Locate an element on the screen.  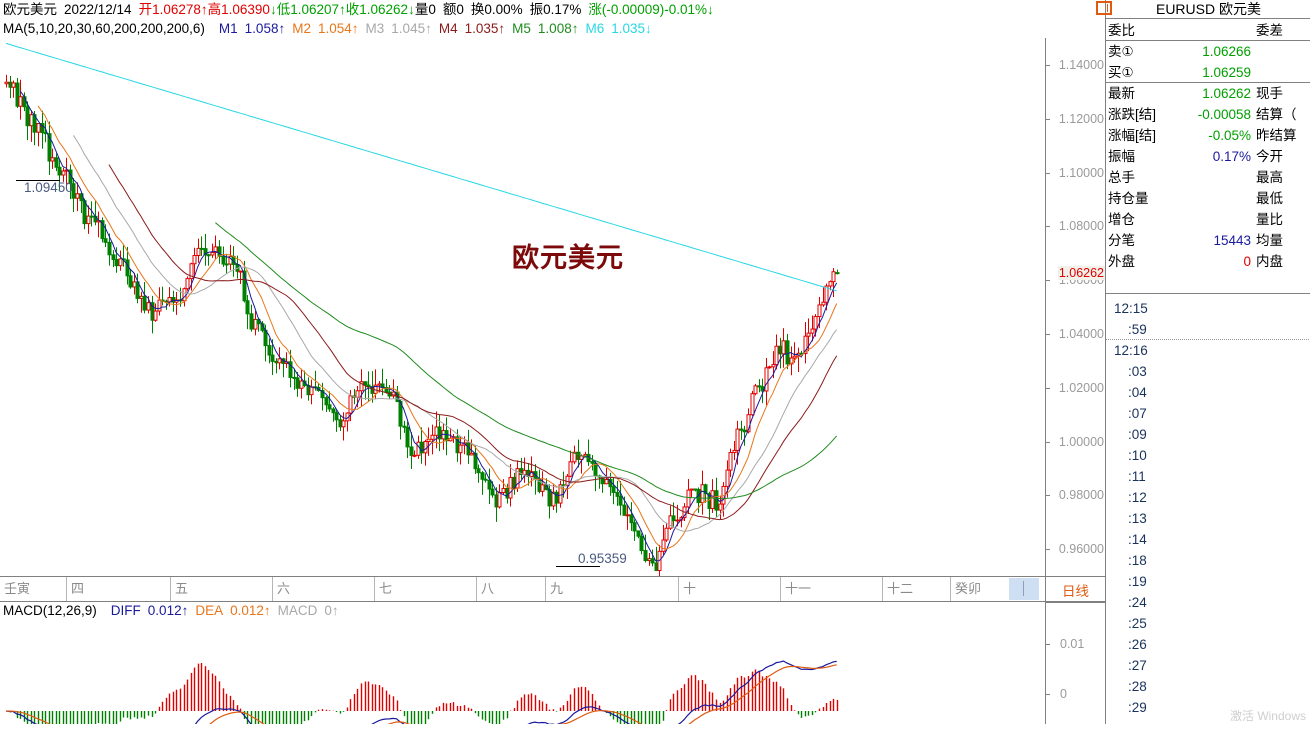
tick-row: :28 is located at coordinates (1208, 686).